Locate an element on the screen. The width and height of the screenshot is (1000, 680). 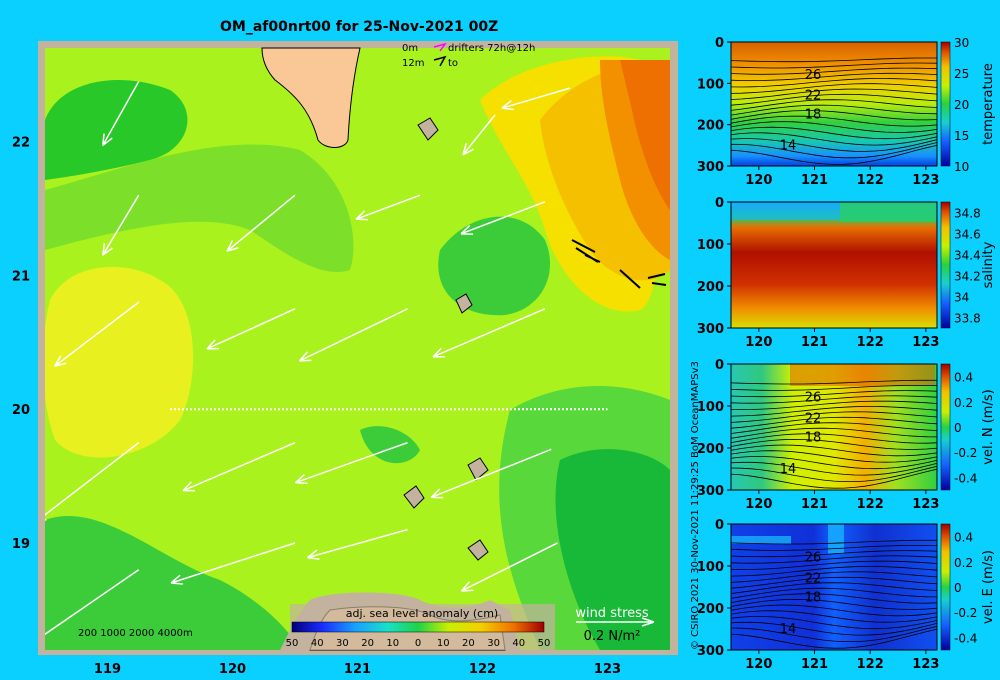
map-x-tick-label: 119 is located at coordinates (107, 669).